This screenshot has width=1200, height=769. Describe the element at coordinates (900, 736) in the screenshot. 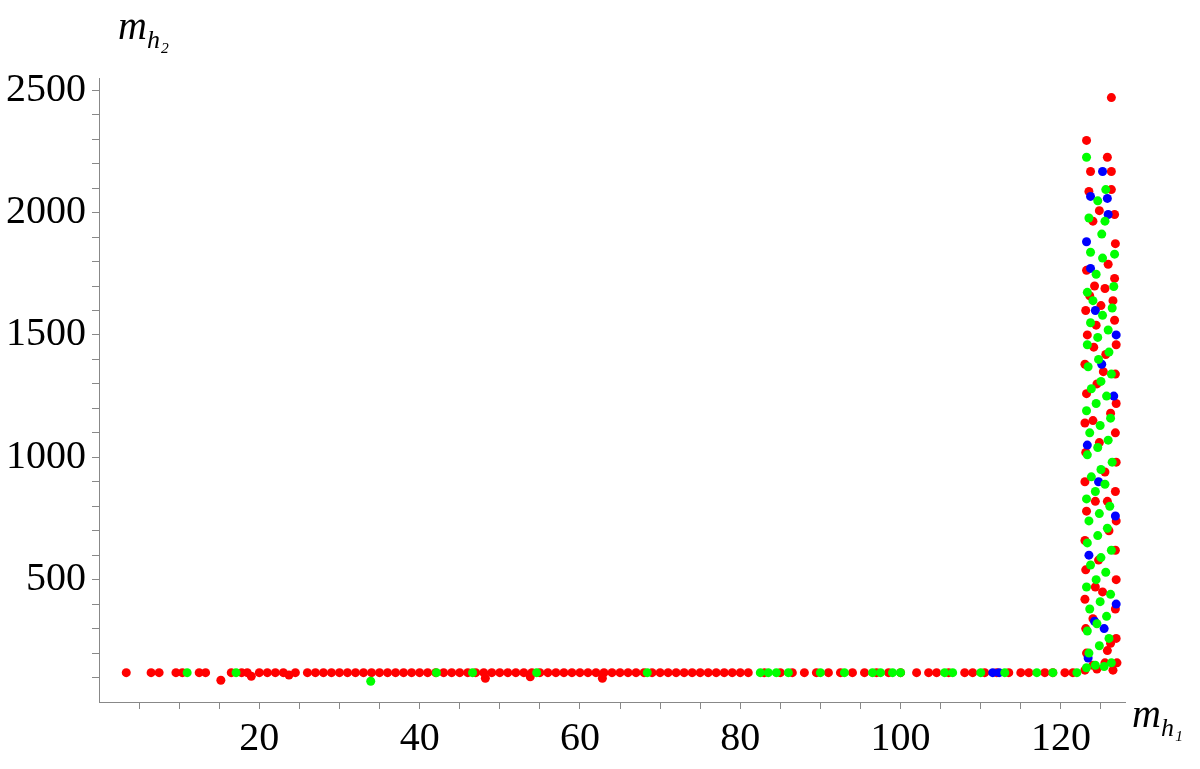

I see `x-tick-label: 100` at that location.